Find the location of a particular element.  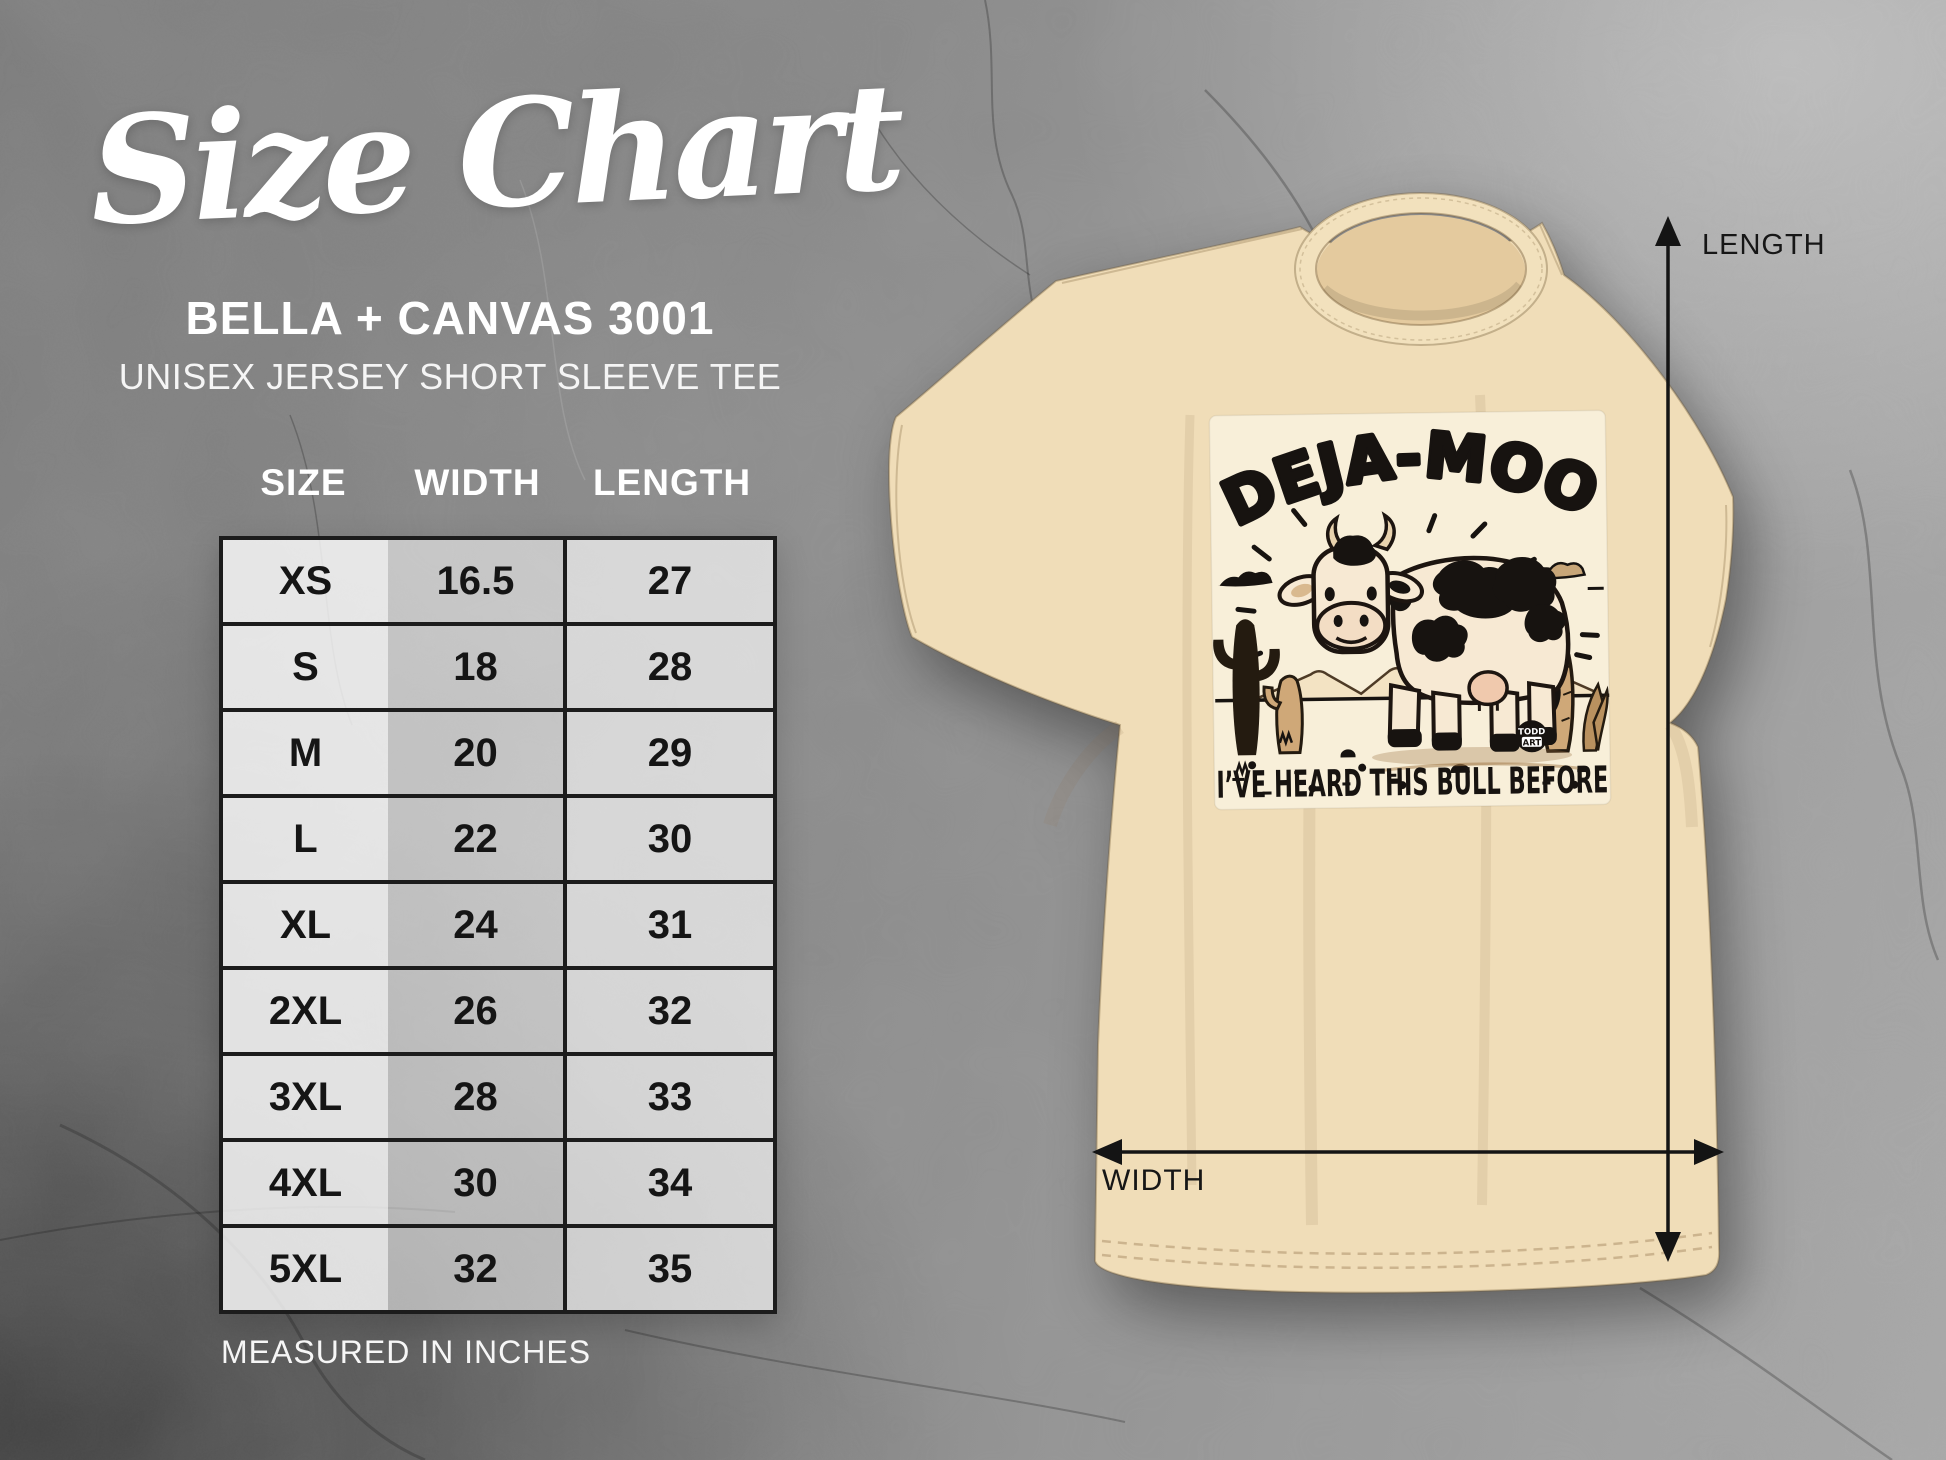

cactus-icon is located at coordinates (1258, 687).